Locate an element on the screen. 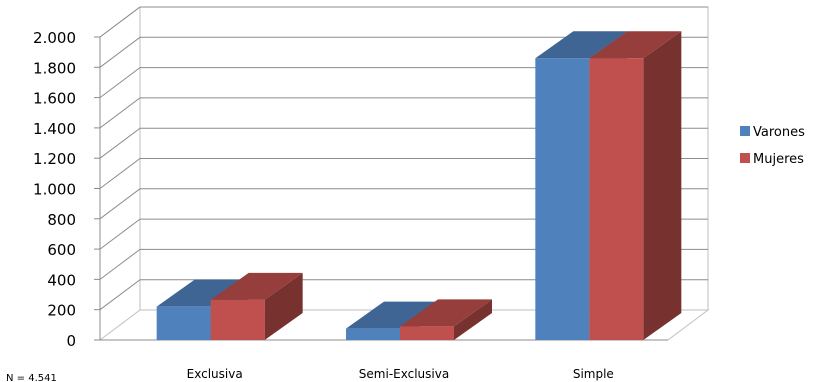 The image size is (836, 382). y-tick-label: 1.800 is located at coordinates (54, 68).